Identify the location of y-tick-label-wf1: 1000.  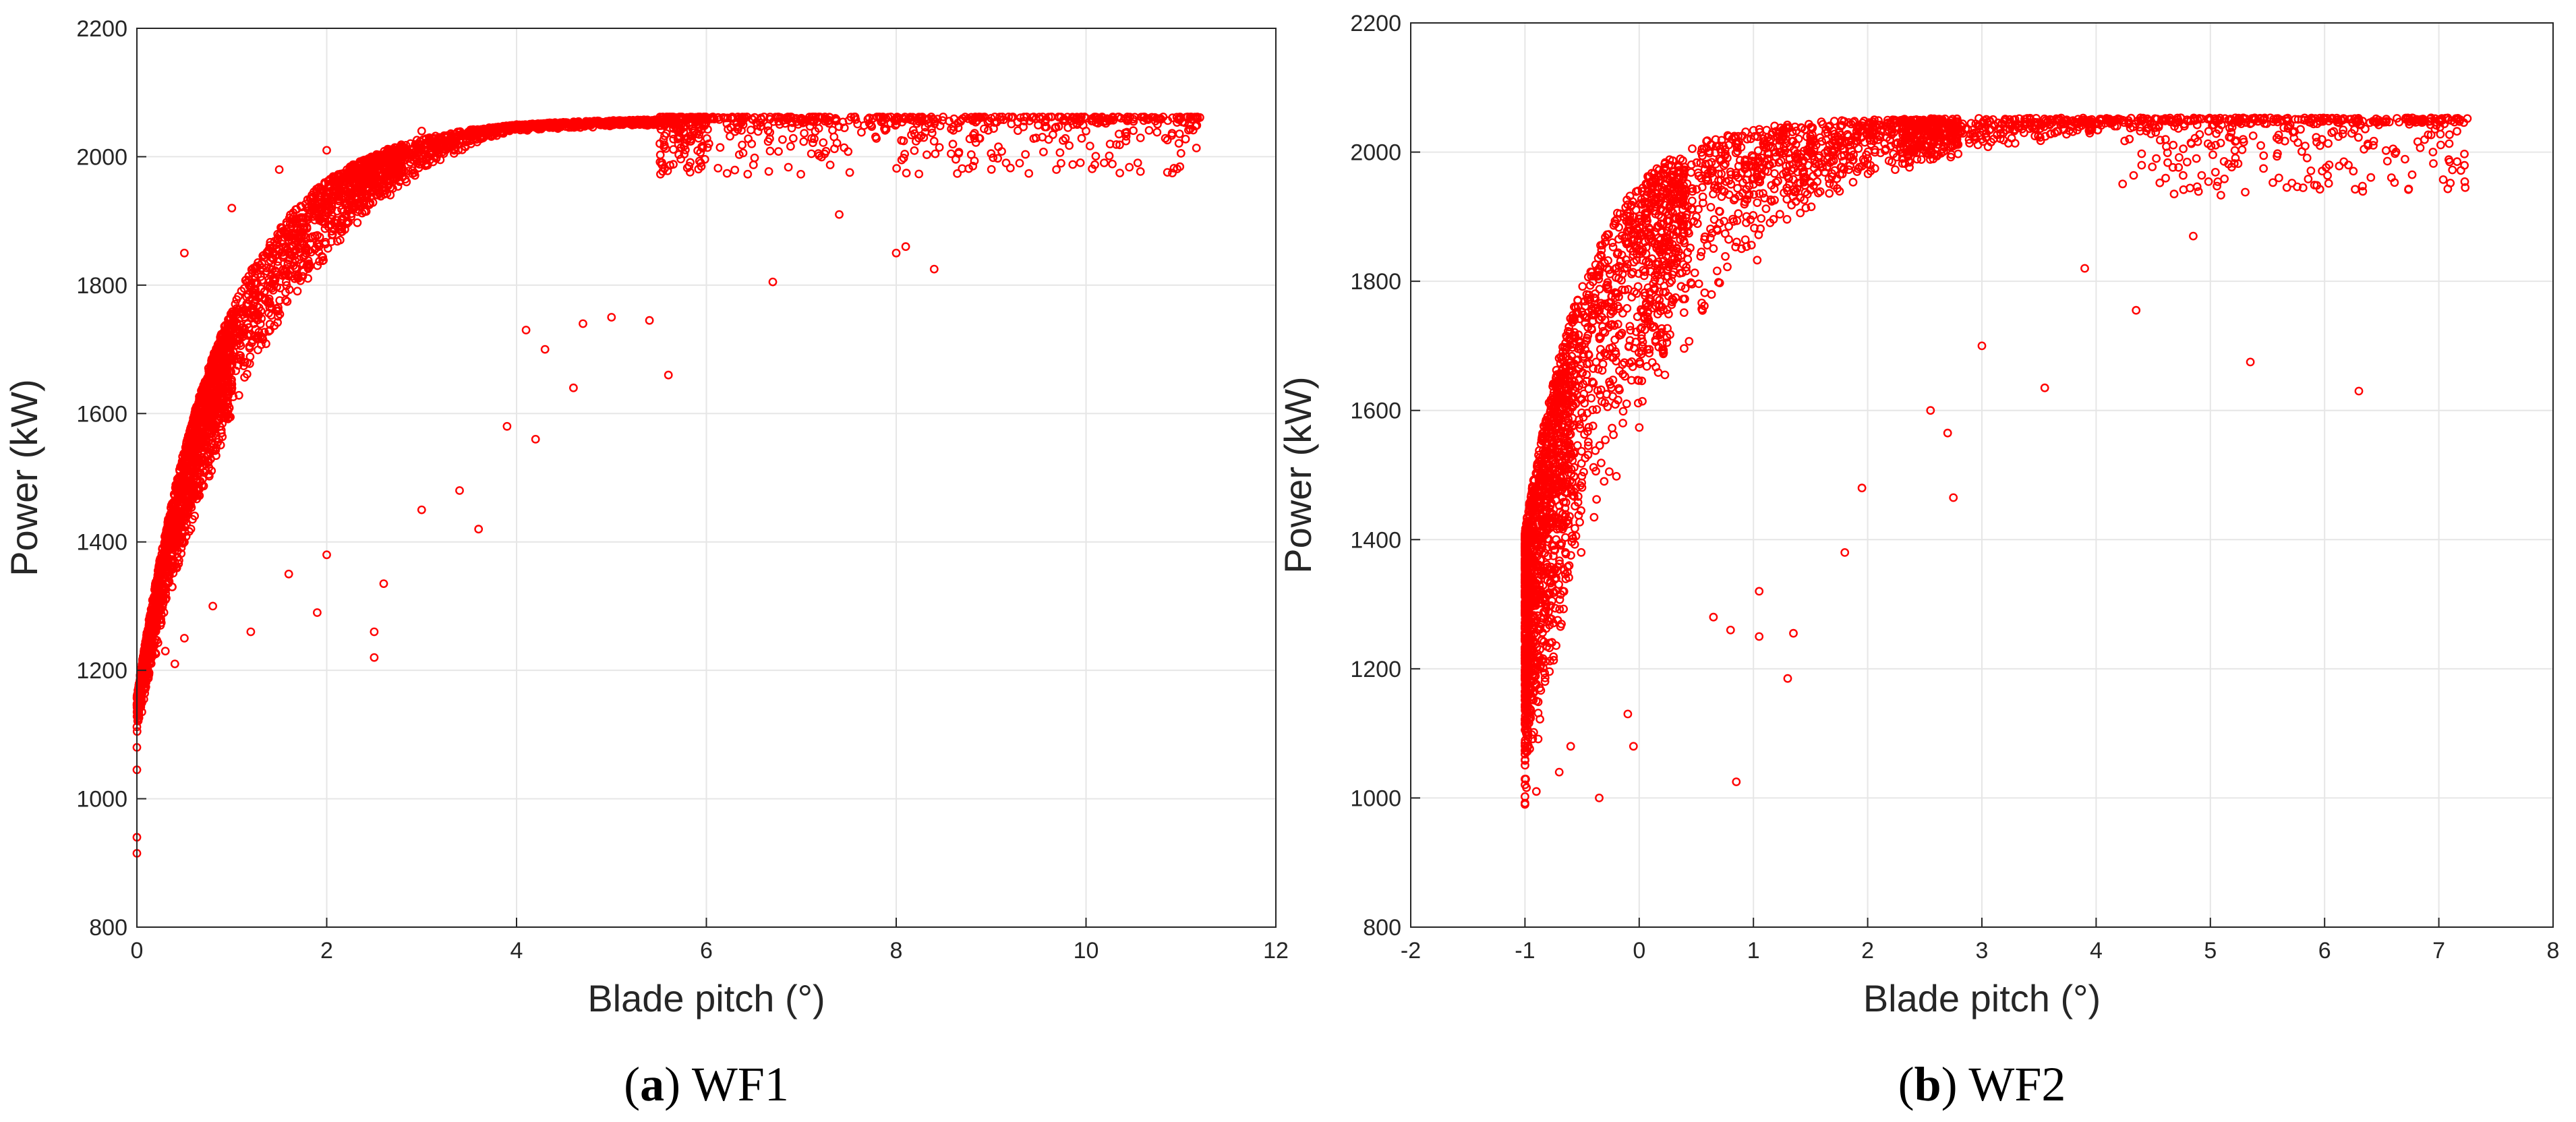
(102, 800).